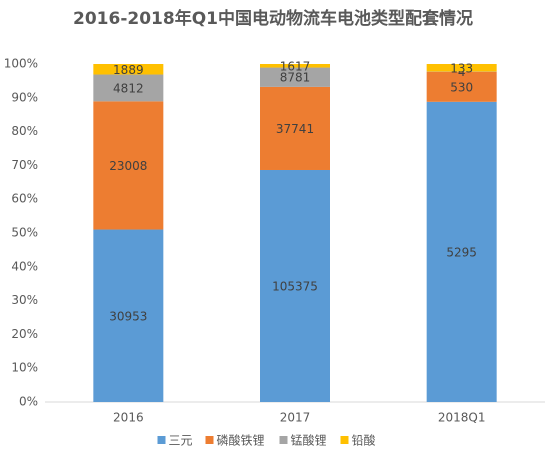 The height and width of the screenshot is (462, 546). I want to click on data-label: 105375, so click(295, 286).